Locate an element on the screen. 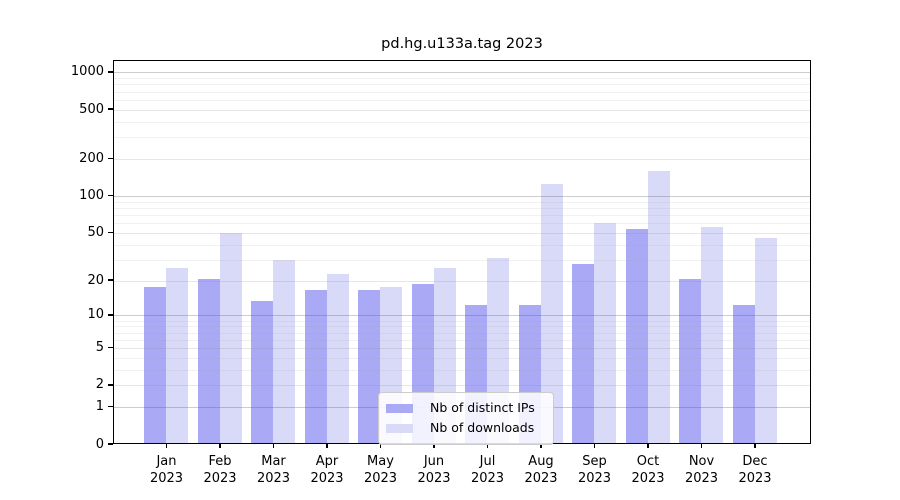  legend-swatch-ips-icon is located at coordinates (399, 408).